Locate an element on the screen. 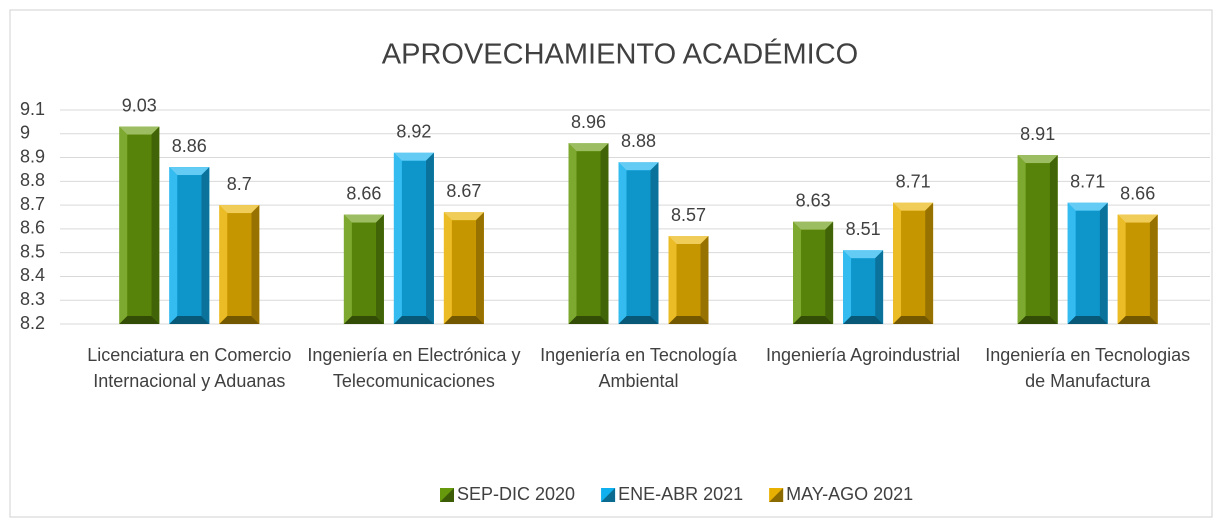 The height and width of the screenshot is (527, 1219). y-tick-label: 8.4 is located at coordinates (32, 275).